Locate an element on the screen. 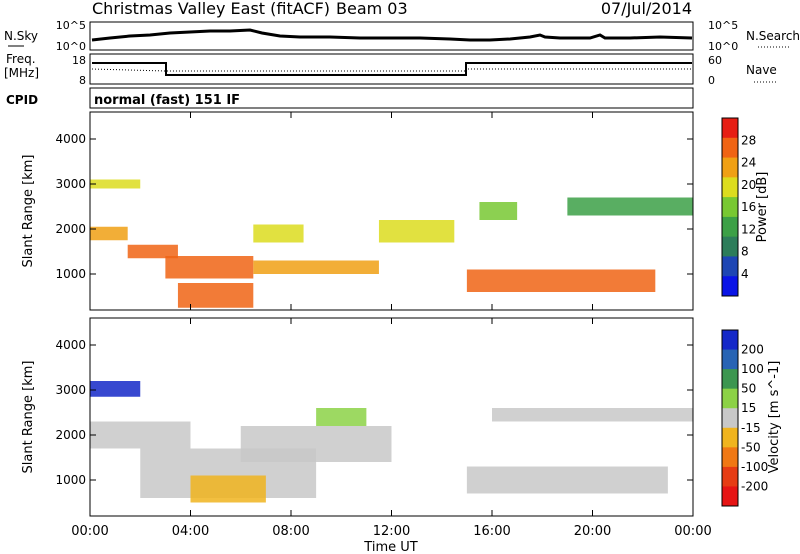  velocity-colorbar-tick: -200 is located at coordinates (754, 486).